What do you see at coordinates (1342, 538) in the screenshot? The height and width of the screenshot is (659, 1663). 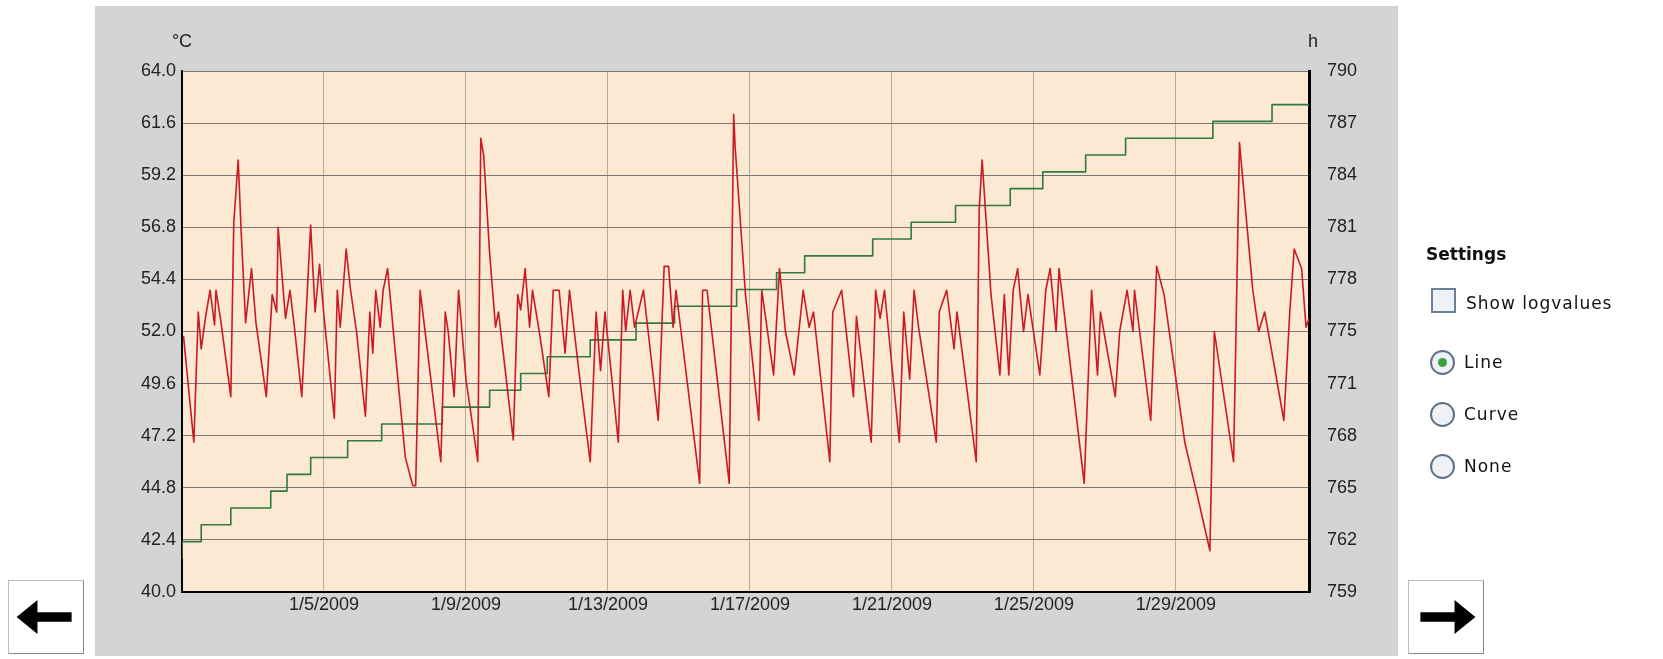 I see `y2-tick-label: 762` at bounding box center [1342, 538].